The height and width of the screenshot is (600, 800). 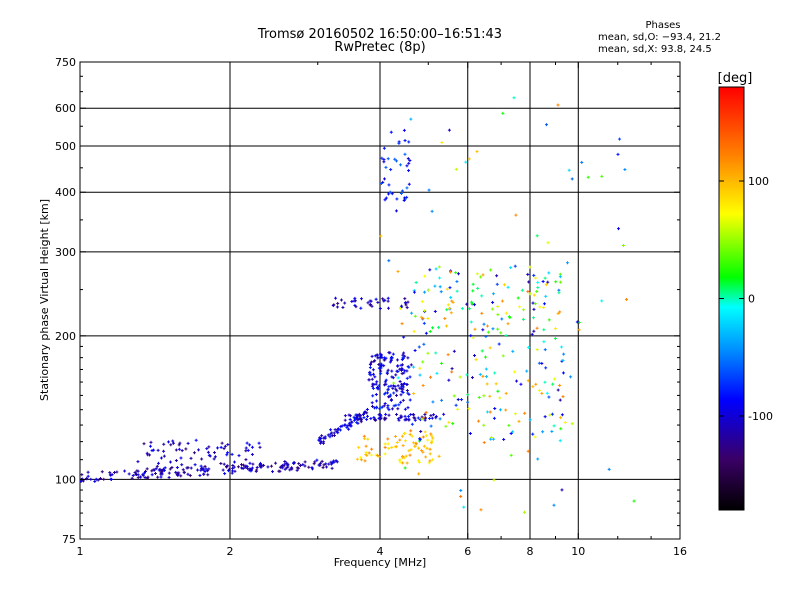 What do you see at coordinates (380, 551) in the screenshot?
I see `x-tick-label: 4` at bounding box center [380, 551].